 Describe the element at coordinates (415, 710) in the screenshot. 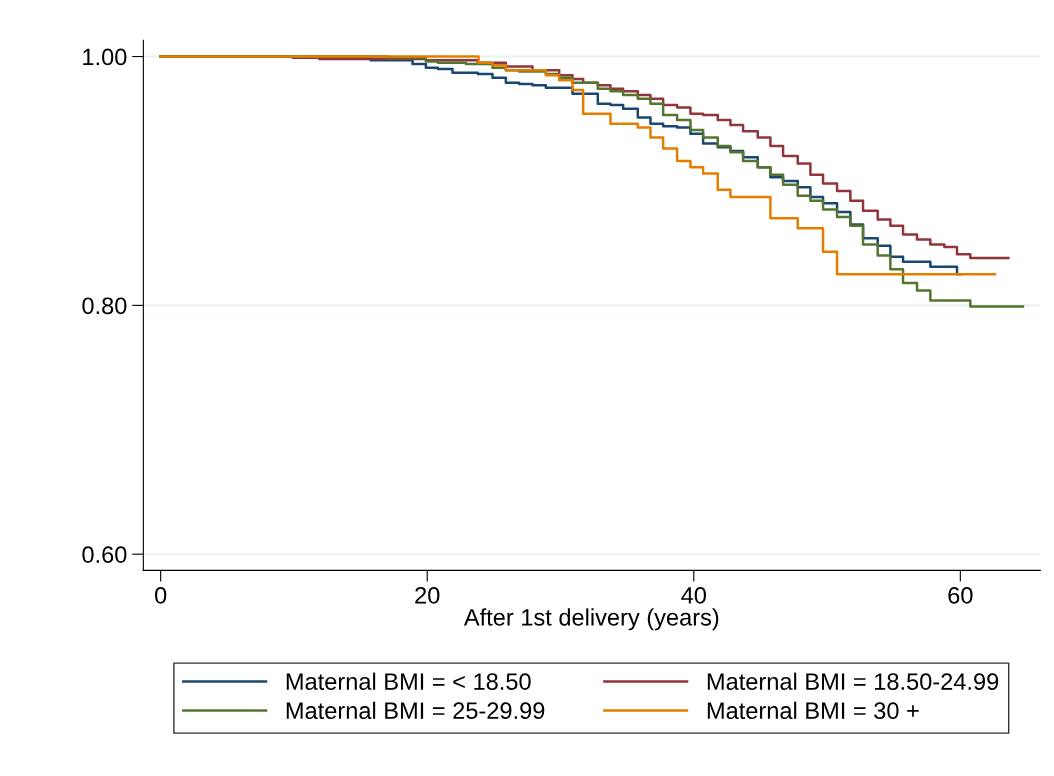

I see `legend-label: Maternal BMI = 25-29.99` at that location.